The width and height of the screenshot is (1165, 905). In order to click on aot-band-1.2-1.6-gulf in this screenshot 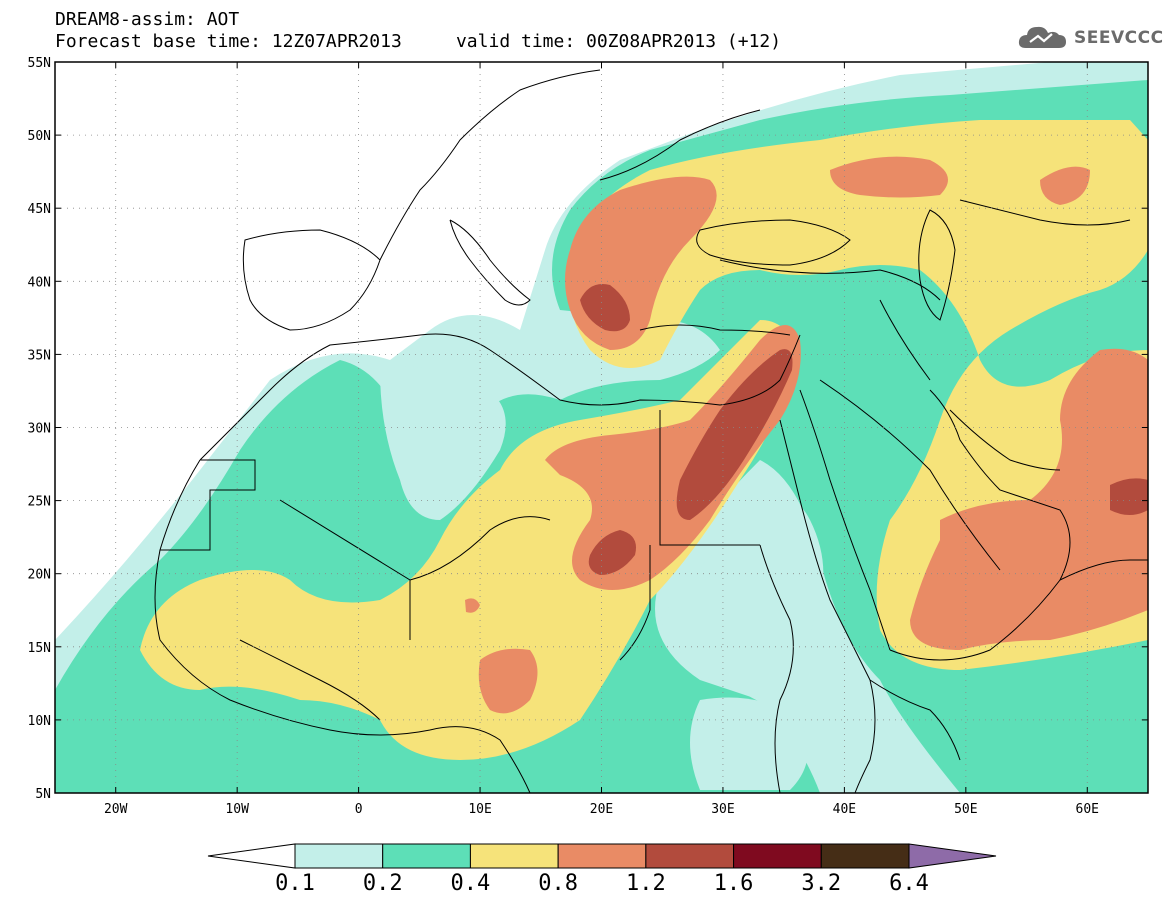, I will do `click(1129, 496)`.